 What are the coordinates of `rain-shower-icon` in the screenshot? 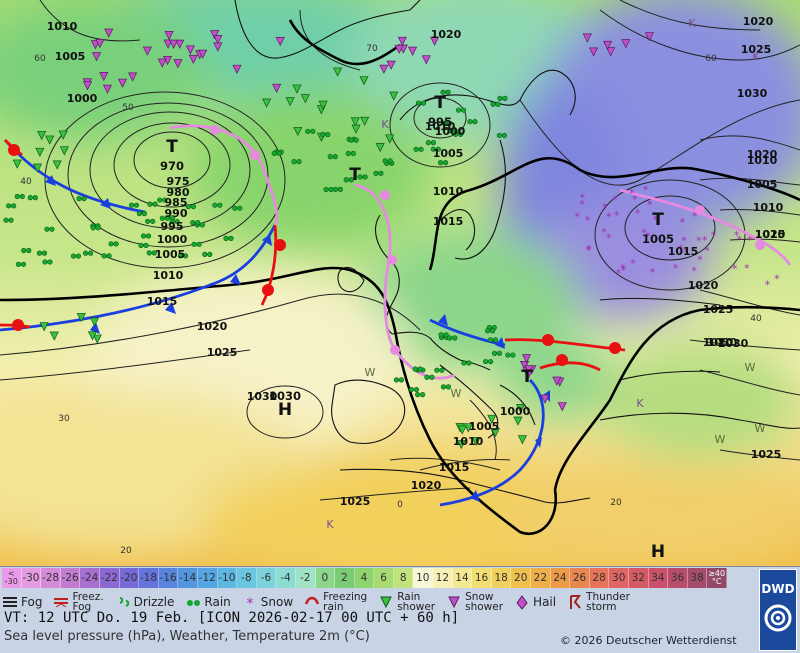 It's located at (386, 602).